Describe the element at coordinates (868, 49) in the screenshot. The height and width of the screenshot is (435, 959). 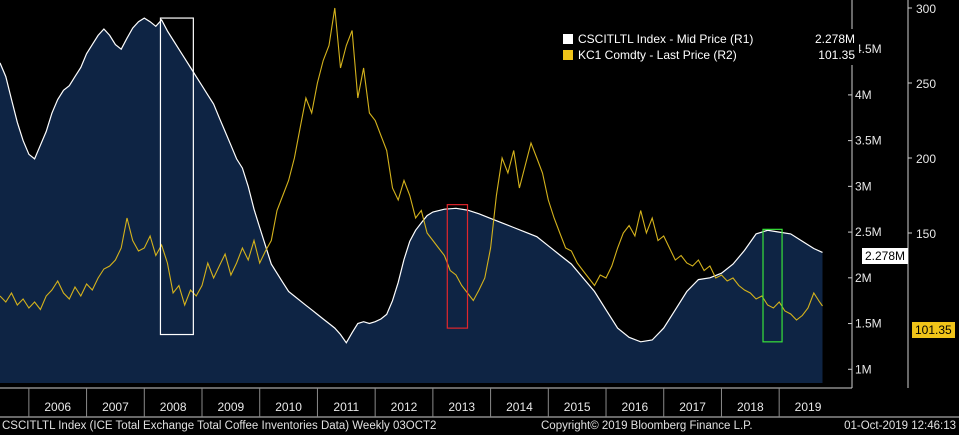
I see `tick-label-r1: 4.5M` at that location.